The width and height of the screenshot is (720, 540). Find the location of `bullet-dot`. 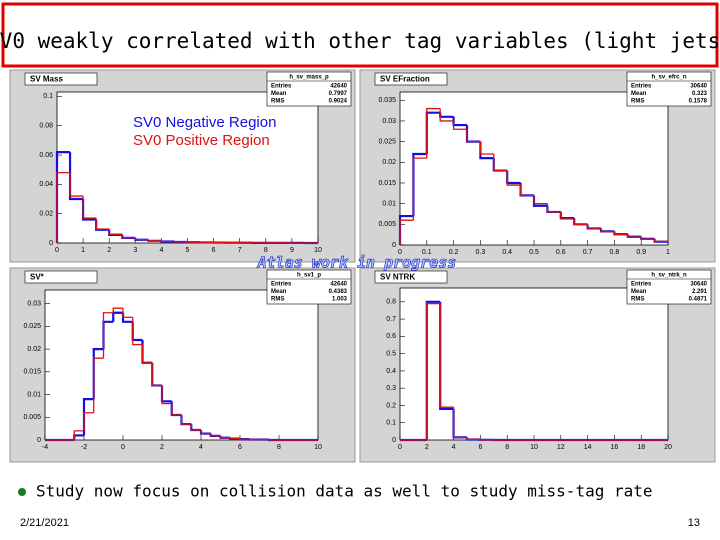

bullet-dot is located at coordinates (22, 492).